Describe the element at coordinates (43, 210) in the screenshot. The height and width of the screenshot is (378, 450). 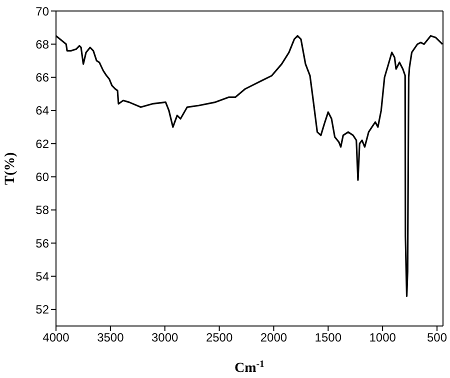
I see `y-tick-label: 58` at that location.